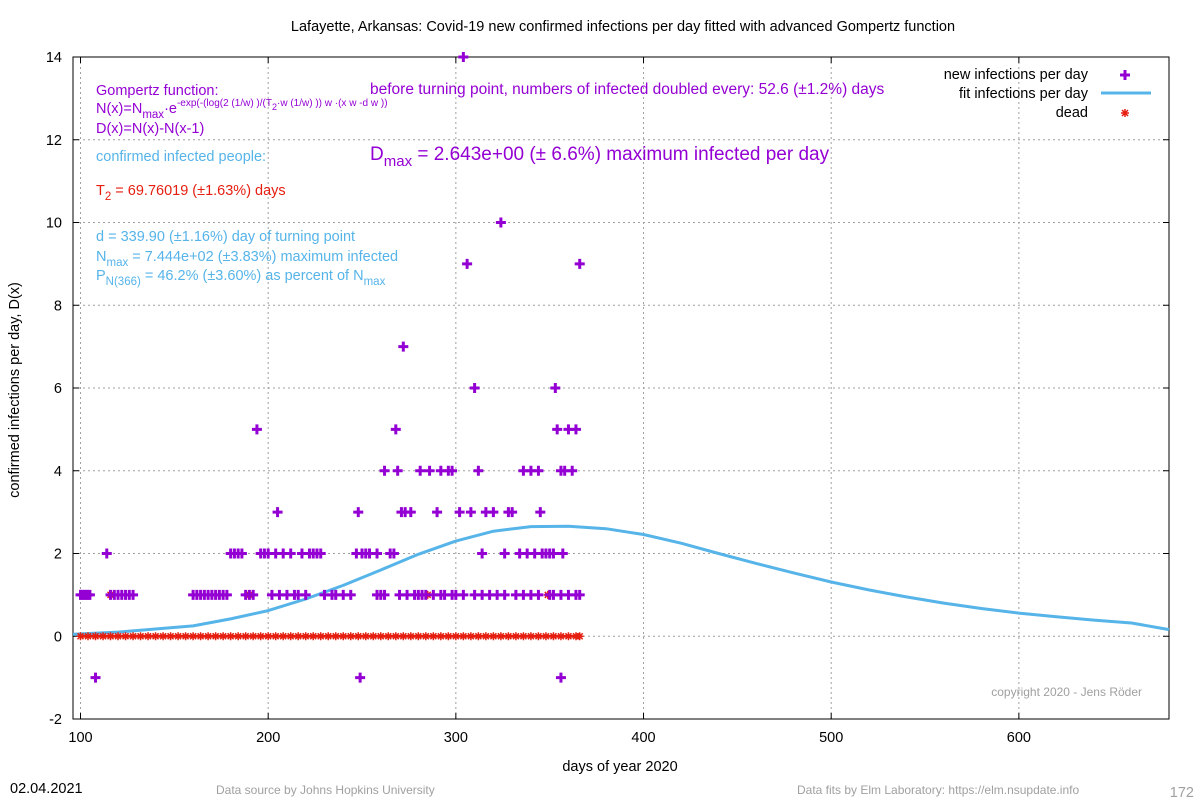 Image resolution: width=1200 pixels, height=800 pixels. What do you see at coordinates (831, 738) in the screenshot?
I see `x-tick-label: 500` at bounding box center [831, 738].